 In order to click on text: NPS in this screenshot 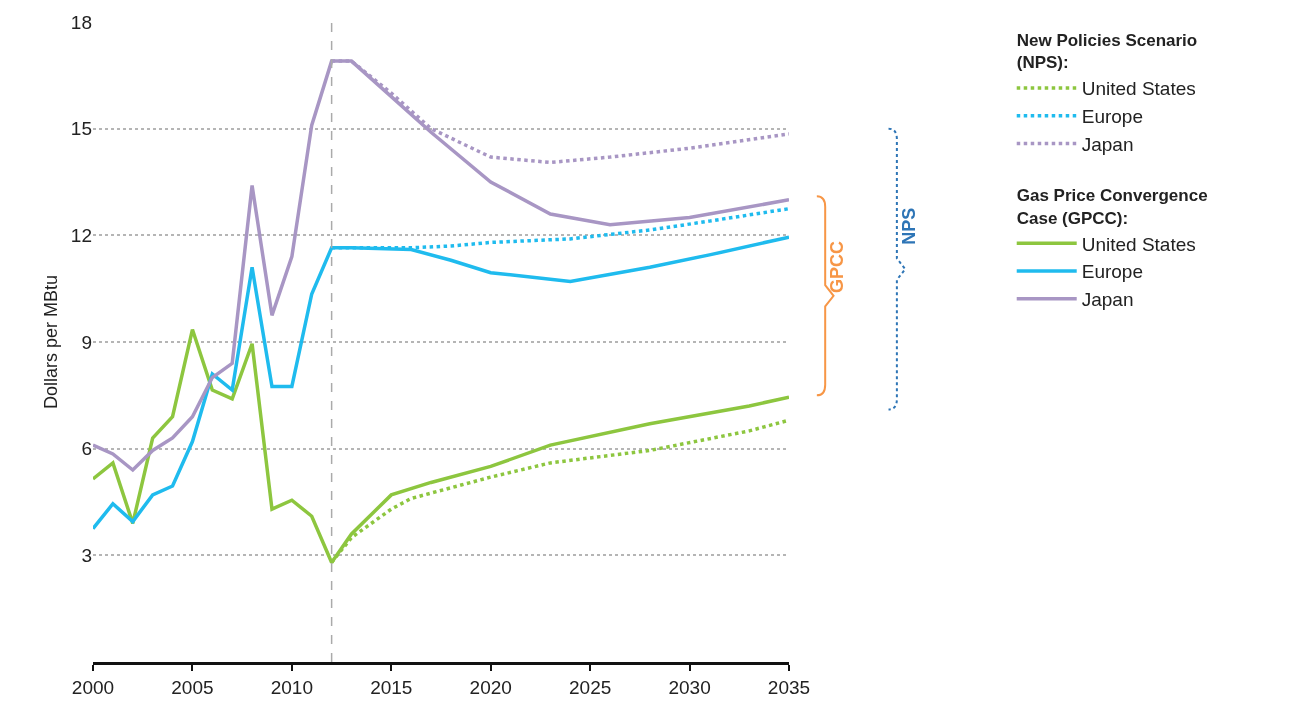, I will do `click(908, 226)`.